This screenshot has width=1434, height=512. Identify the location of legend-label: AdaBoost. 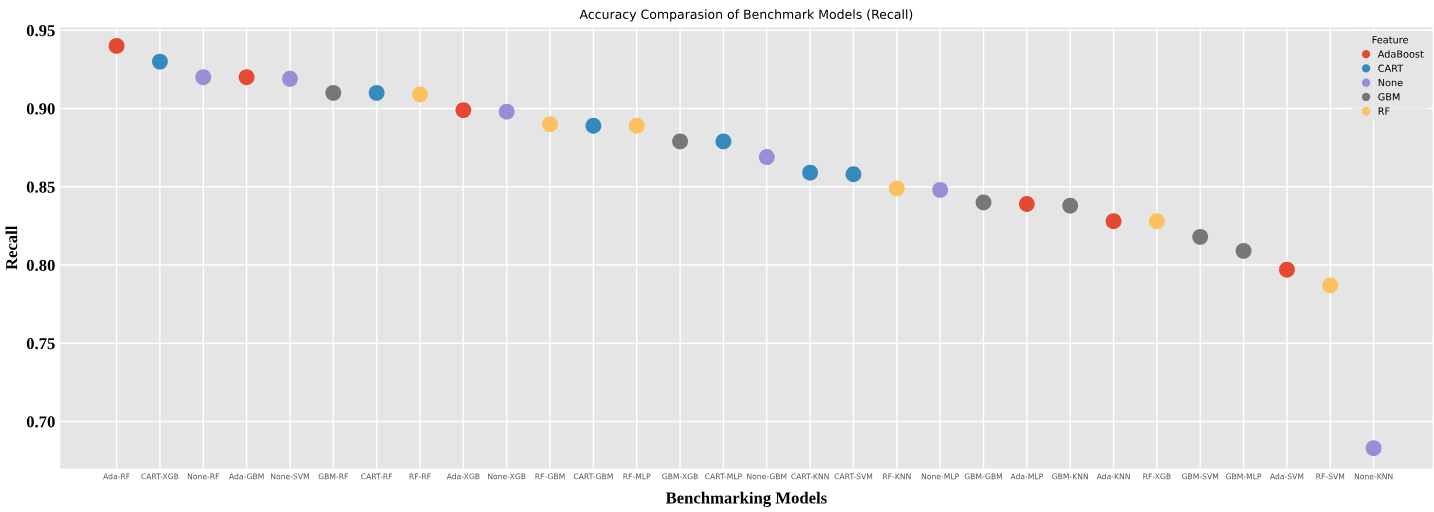
(1400, 54).